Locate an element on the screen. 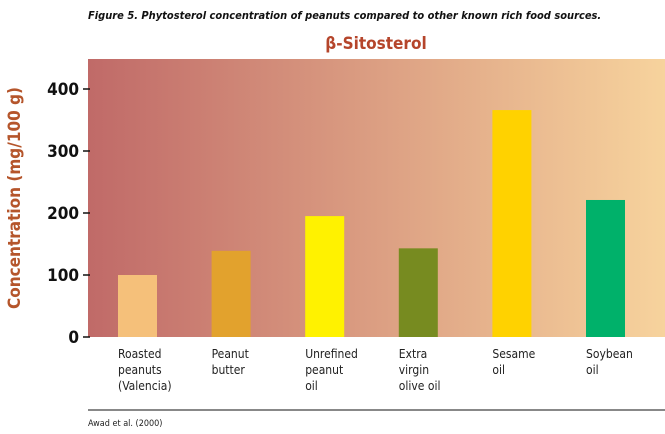  source-note: Awad et al. (2000) is located at coordinates (125, 424).